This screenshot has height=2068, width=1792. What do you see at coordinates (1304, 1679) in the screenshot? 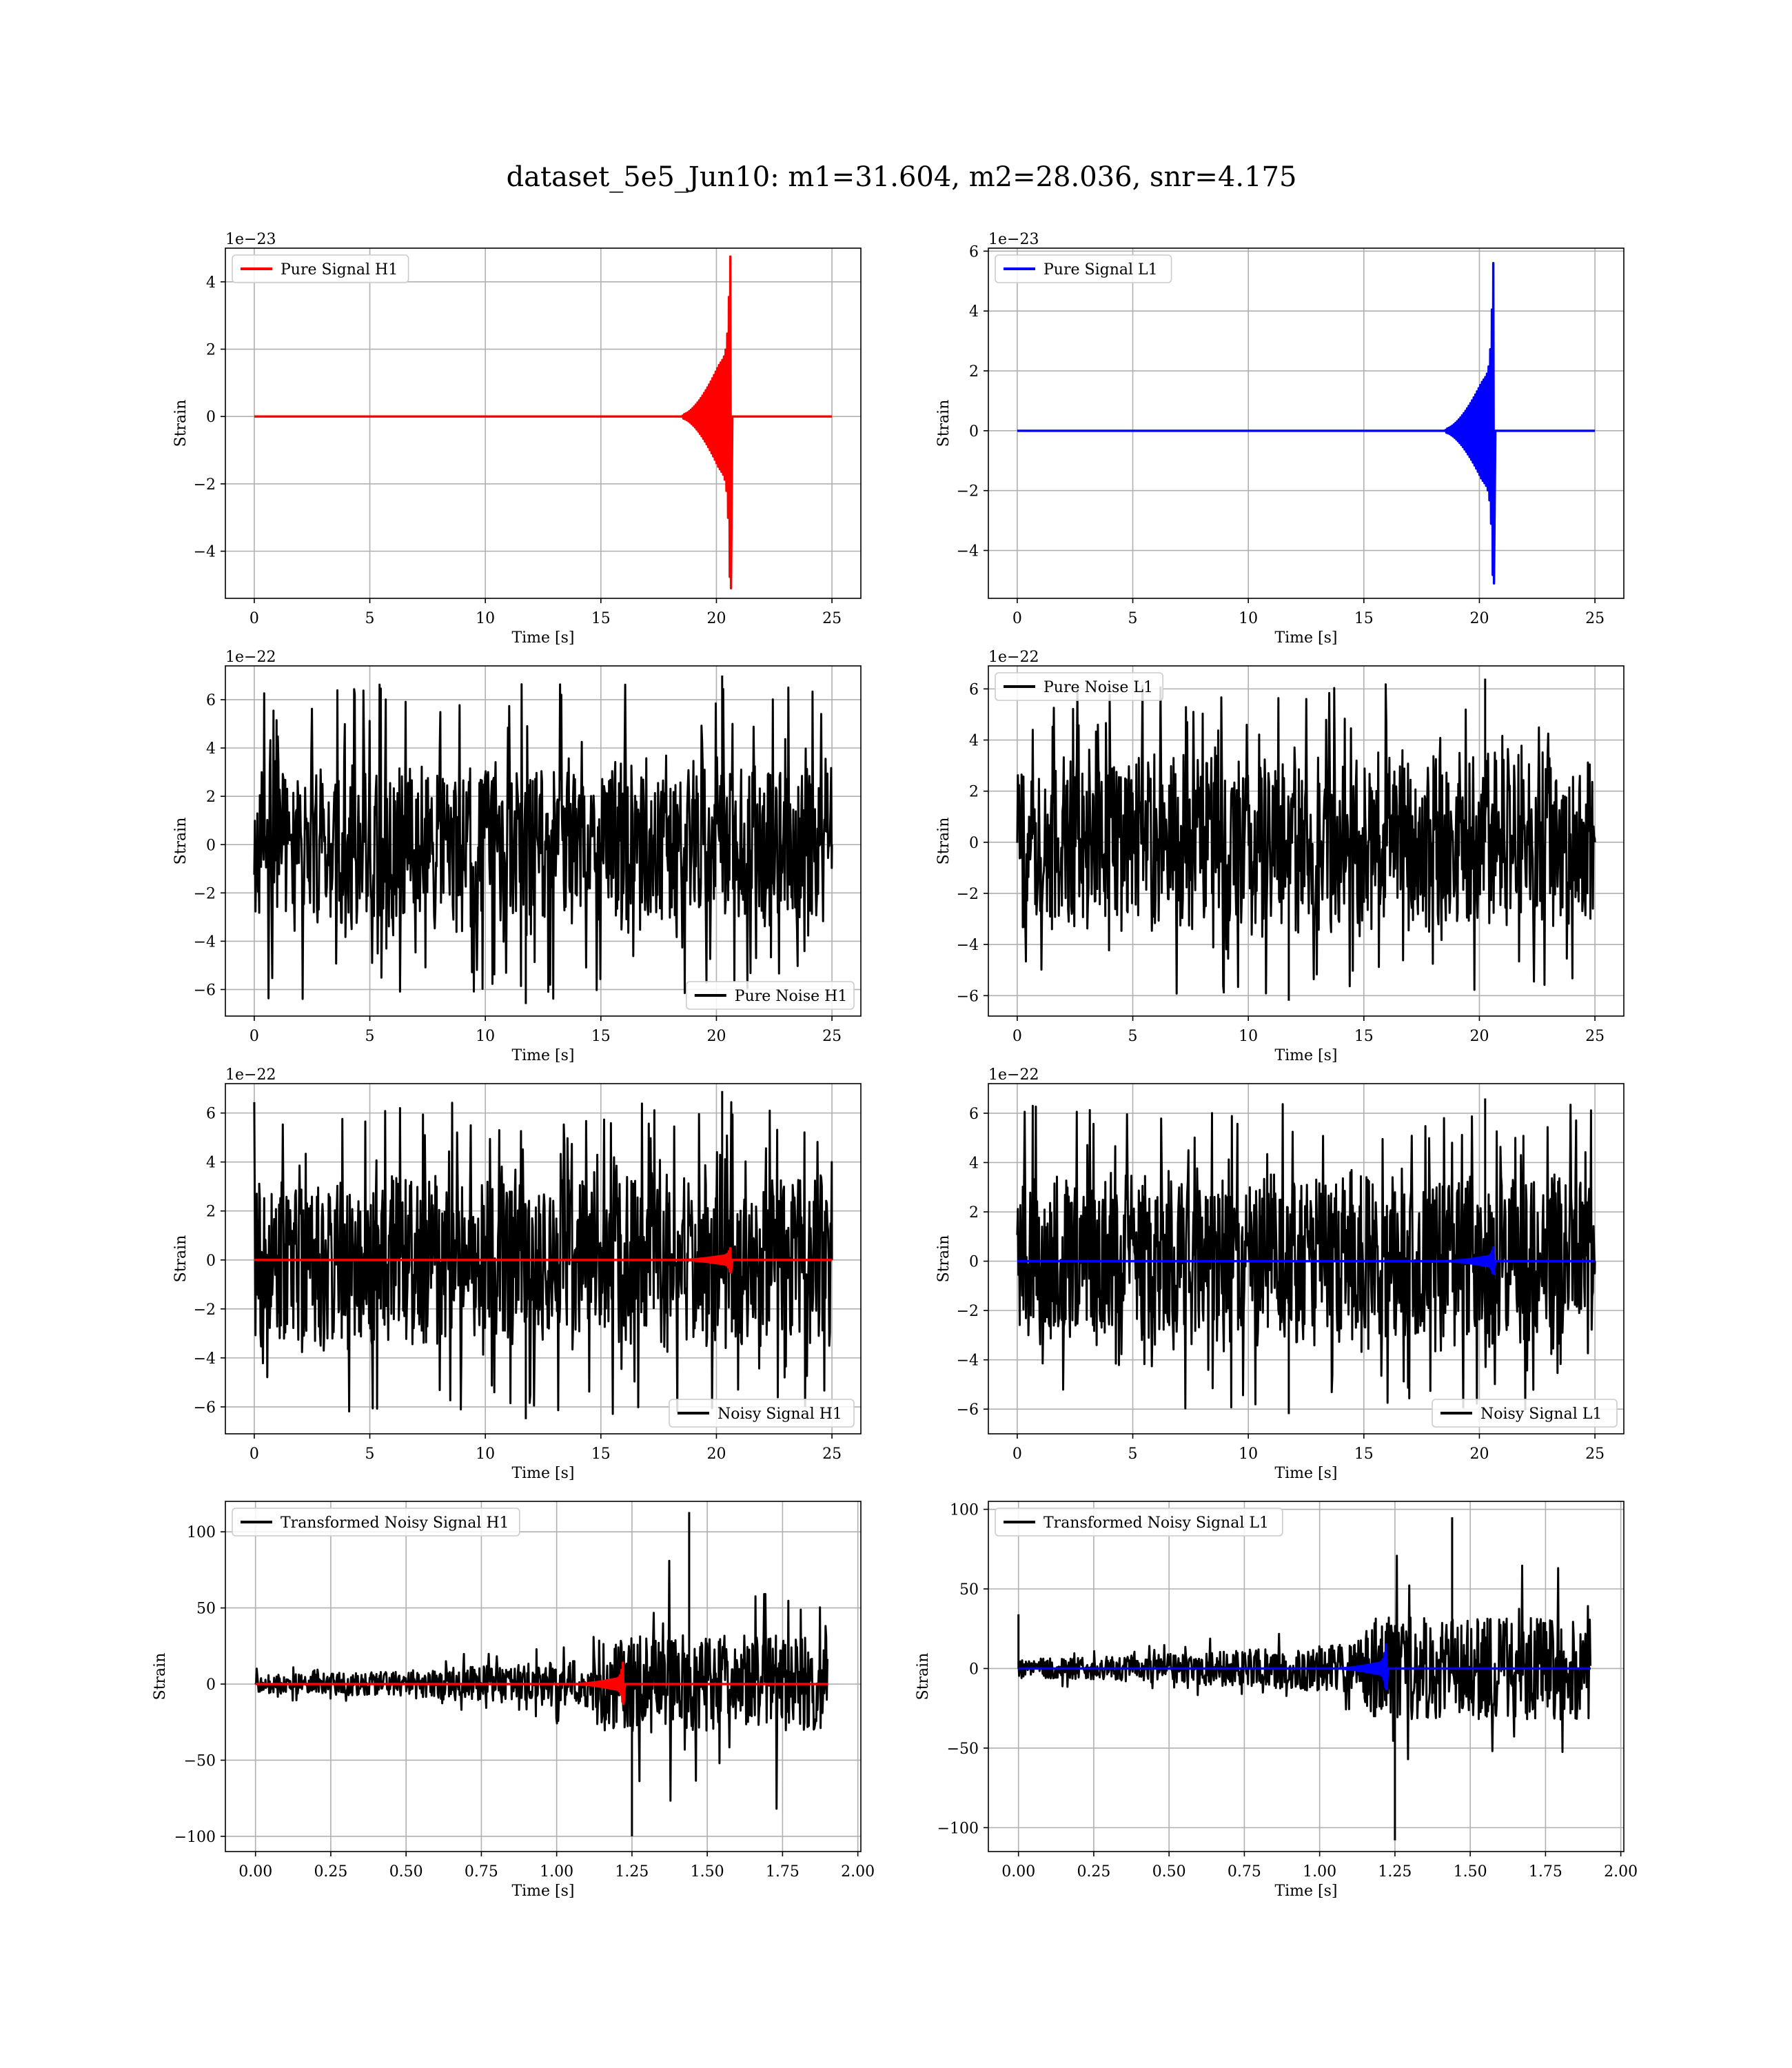
I see `series-line-transformed-noisy-signal-l1` at bounding box center [1304, 1679].